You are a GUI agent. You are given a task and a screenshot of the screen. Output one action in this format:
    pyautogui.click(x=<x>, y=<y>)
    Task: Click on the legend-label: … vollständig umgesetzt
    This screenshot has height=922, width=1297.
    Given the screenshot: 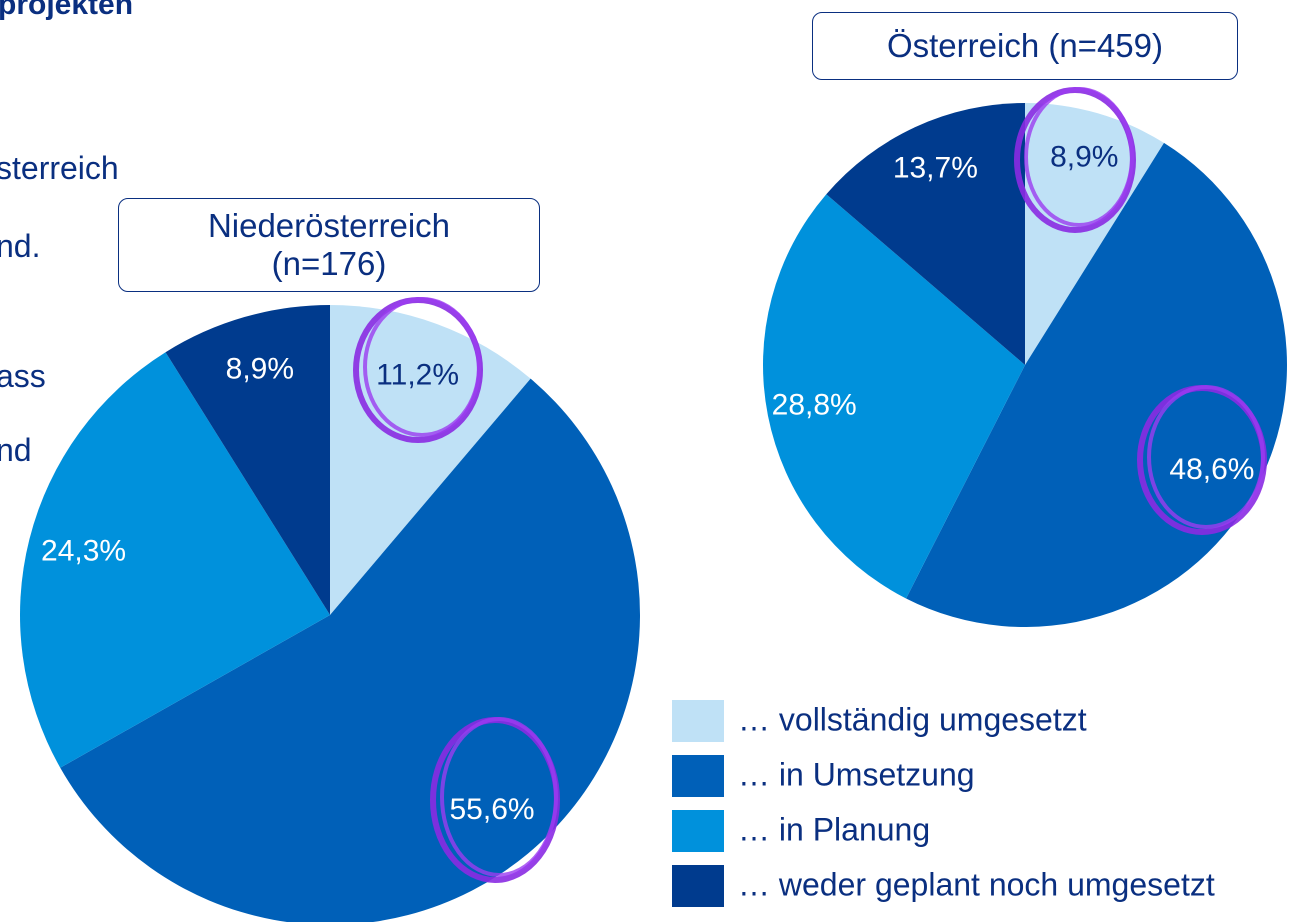 What is the action you would take?
    pyautogui.click(x=912, y=719)
    